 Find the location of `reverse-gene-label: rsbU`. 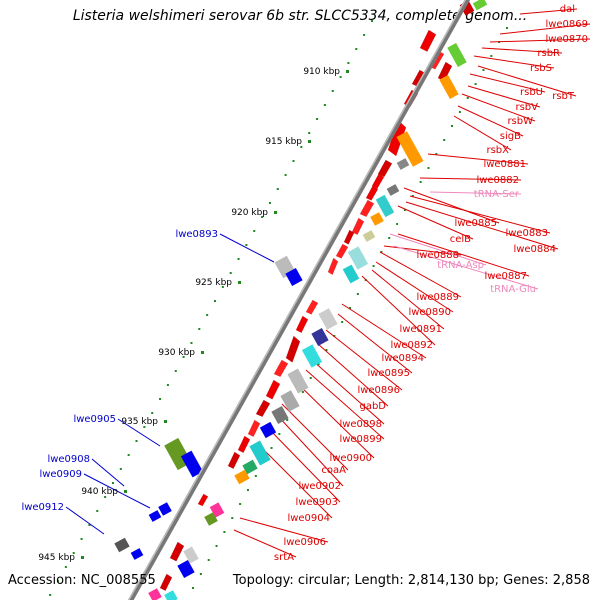

reverse-gene-label: rsbU is located at coordinates (531, 92).